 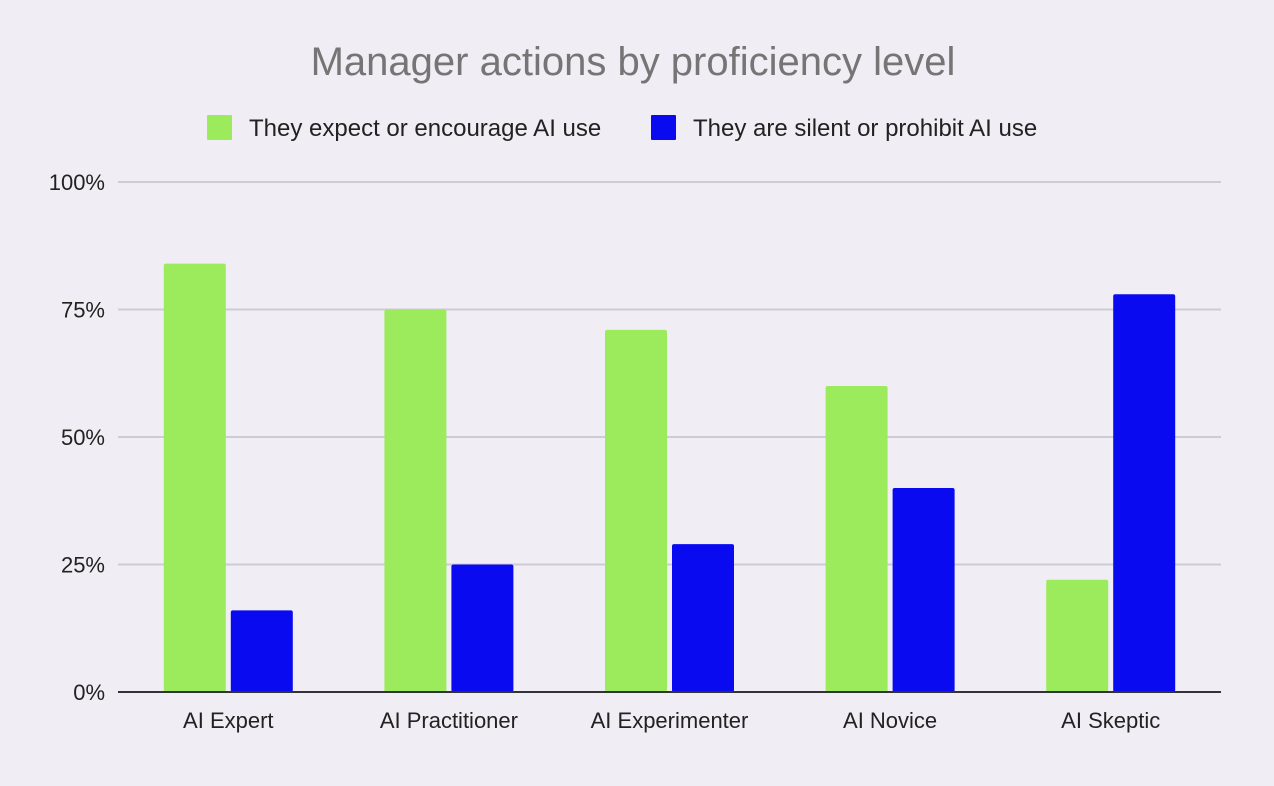 I want to click on x-tick-label: AI Skeptic, so click(x=1110, y=720).